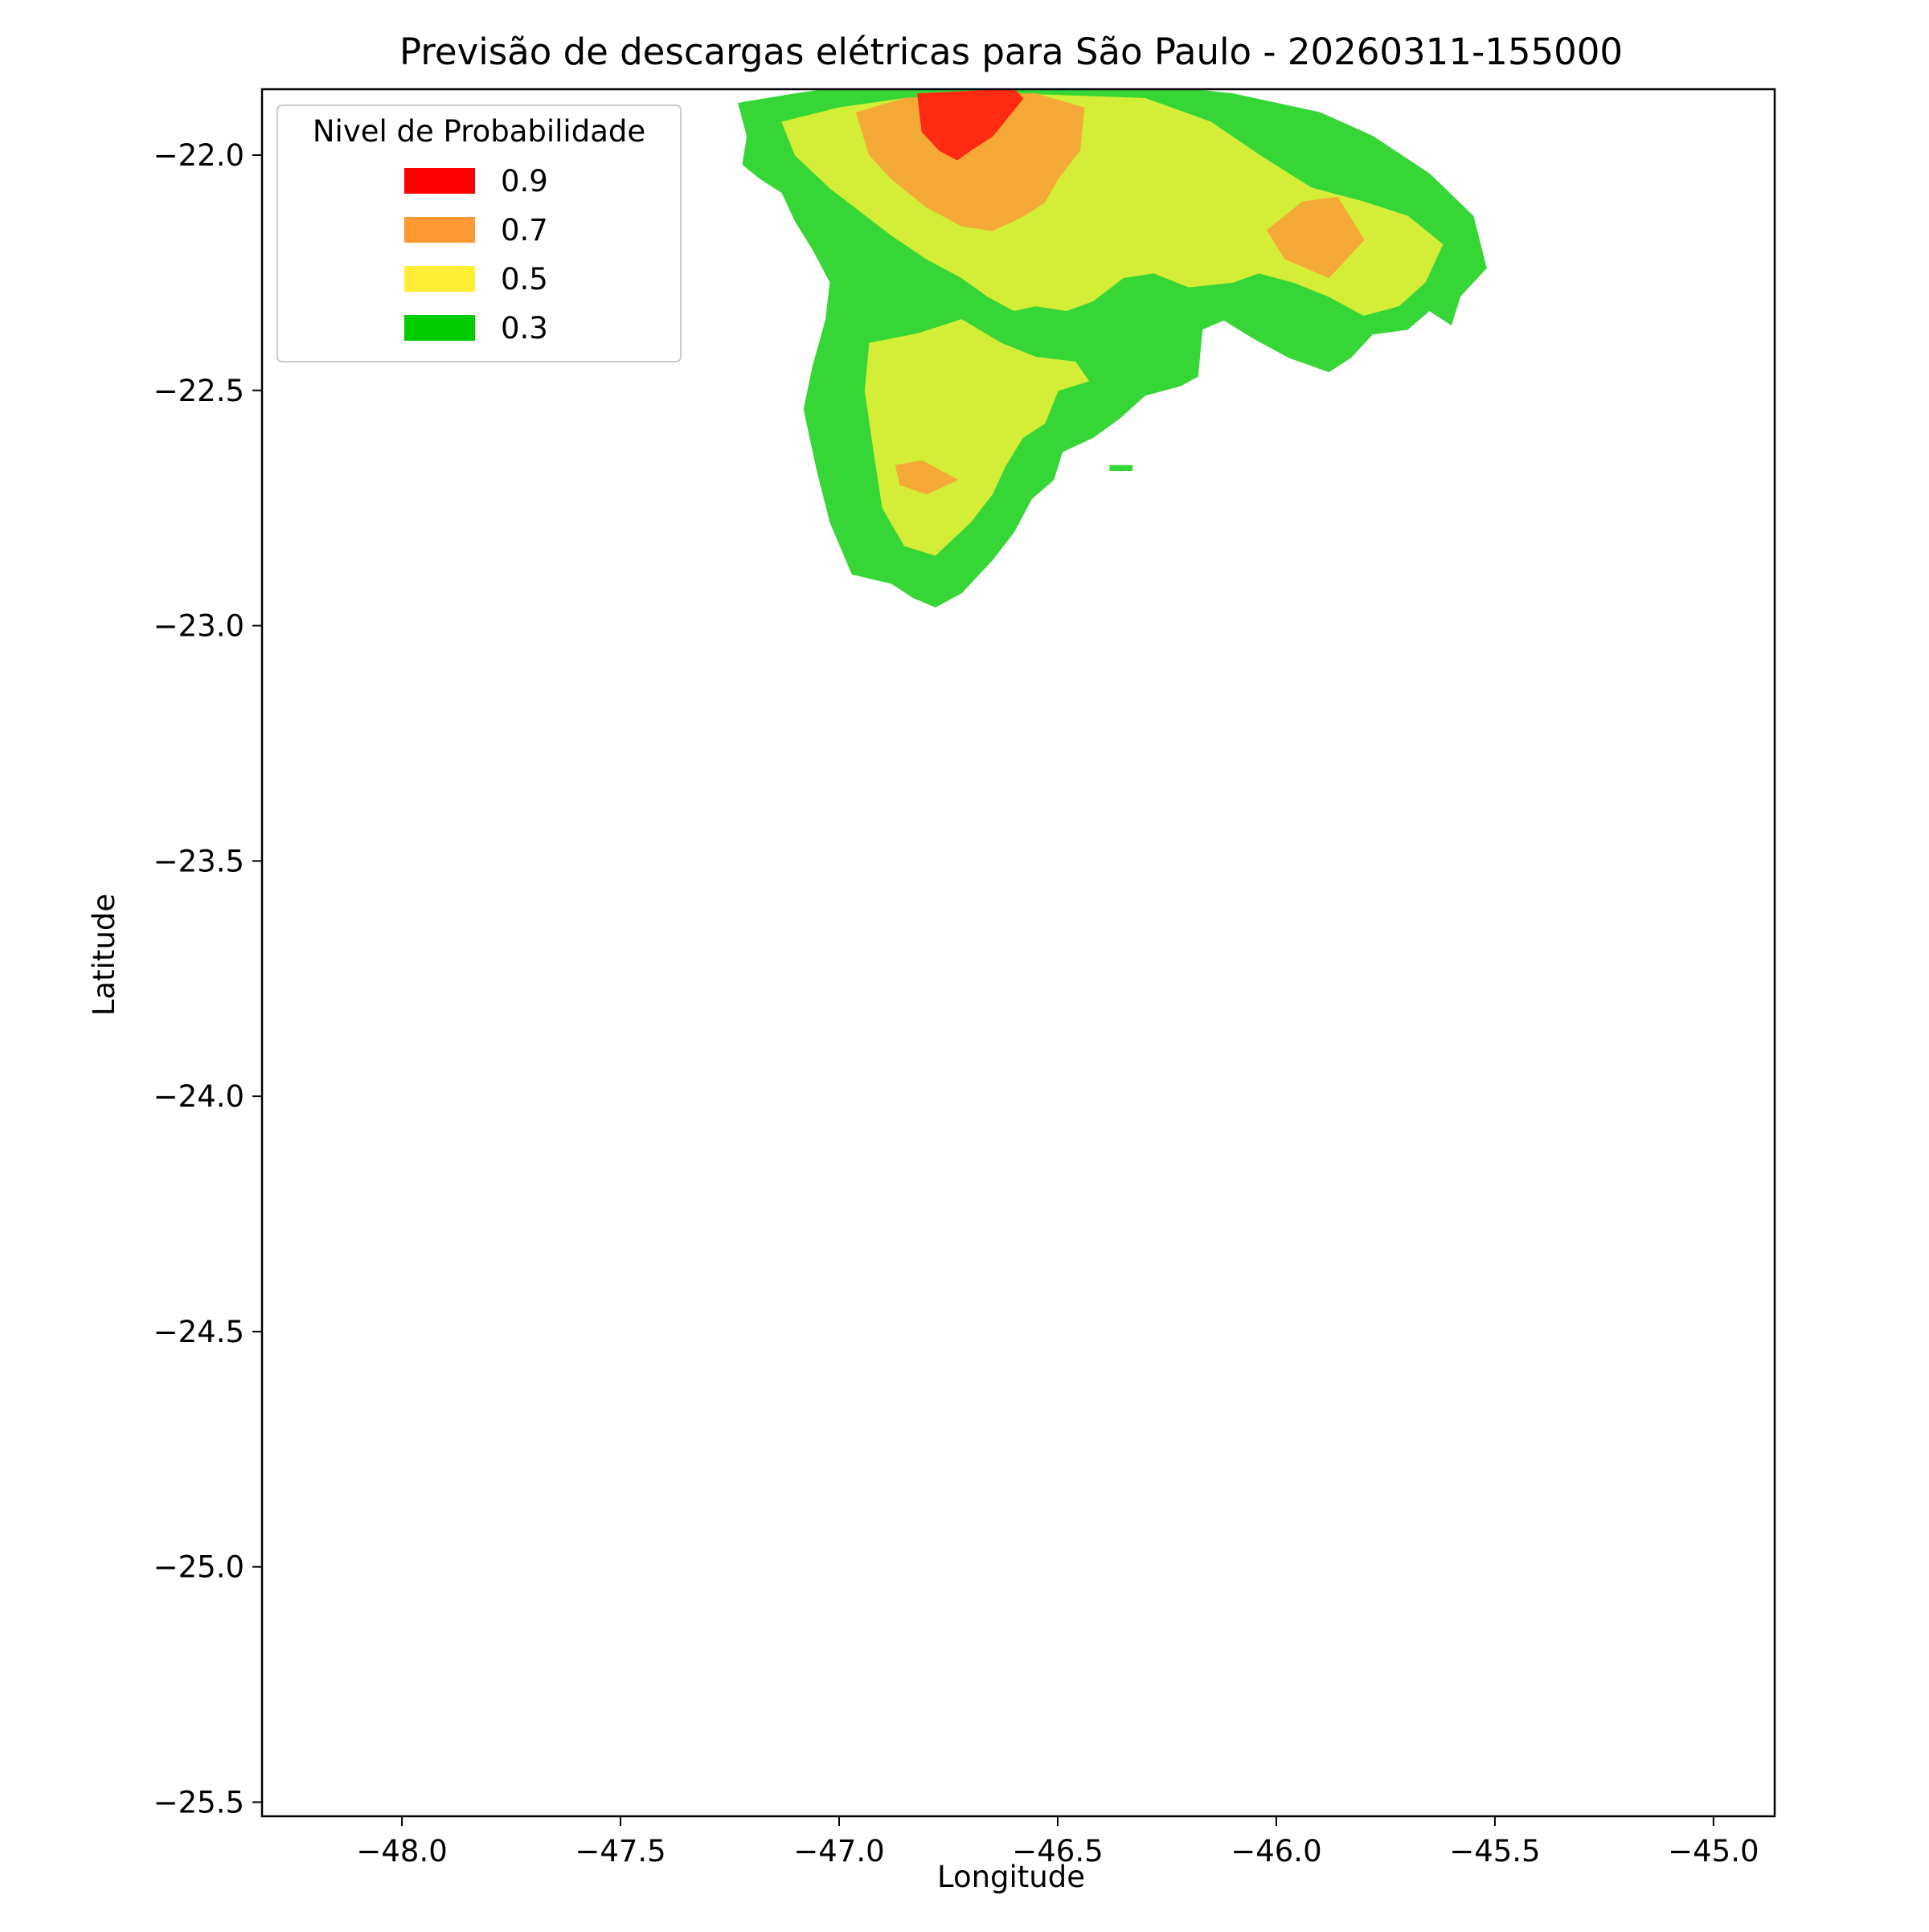  Describe the element at coordinates (1494, 1851) in the screenshot. I see `x-tick-label: −45.5` at that location.